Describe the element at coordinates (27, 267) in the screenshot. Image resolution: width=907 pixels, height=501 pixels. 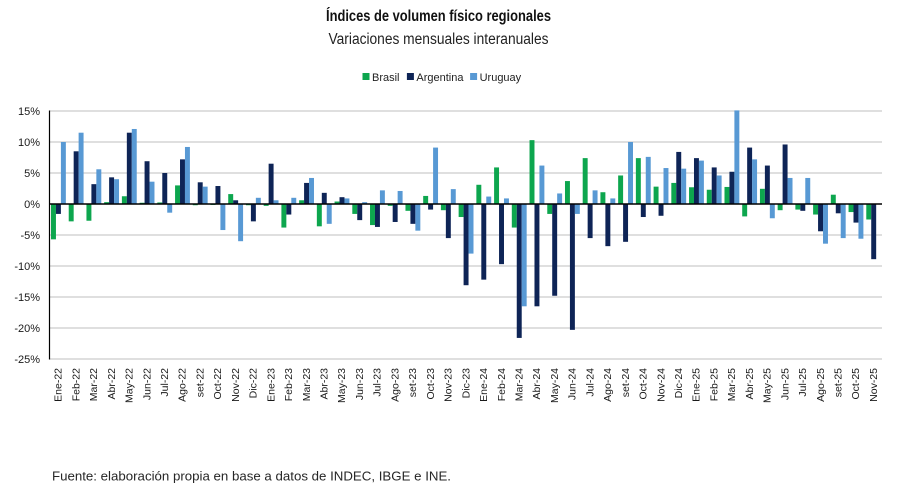
I see `svg-text: -10%` at that location.